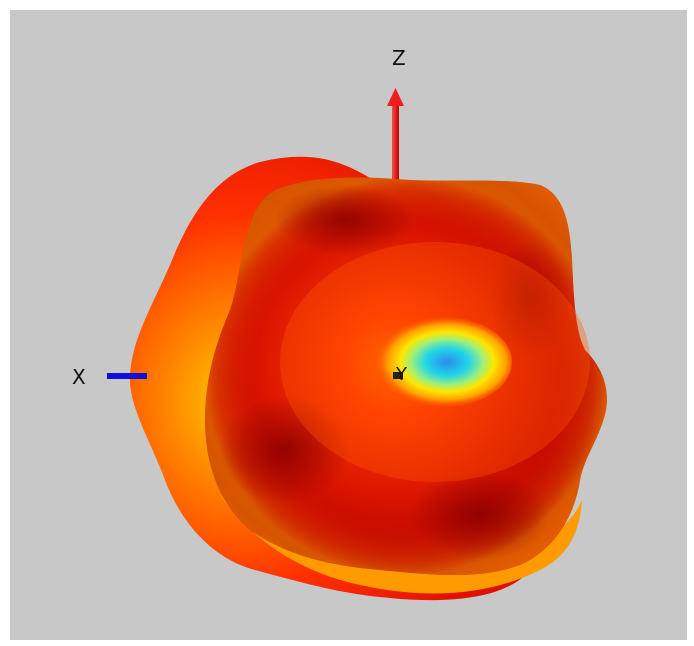 This screenshot has width=694, height=646. I want to click on x-axis-arrow, so click(127, 376).